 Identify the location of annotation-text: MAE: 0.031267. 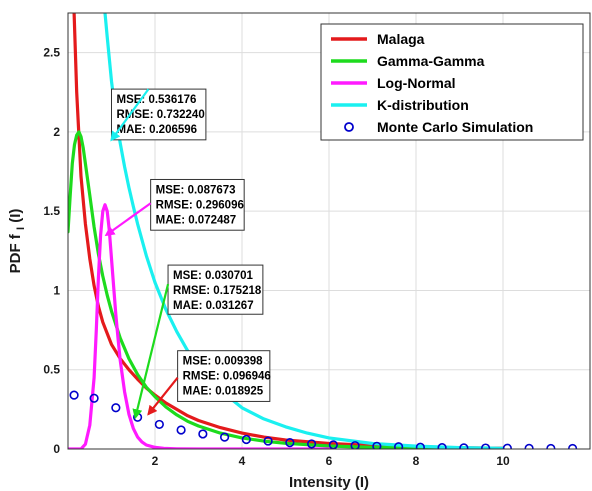
(213, 306).